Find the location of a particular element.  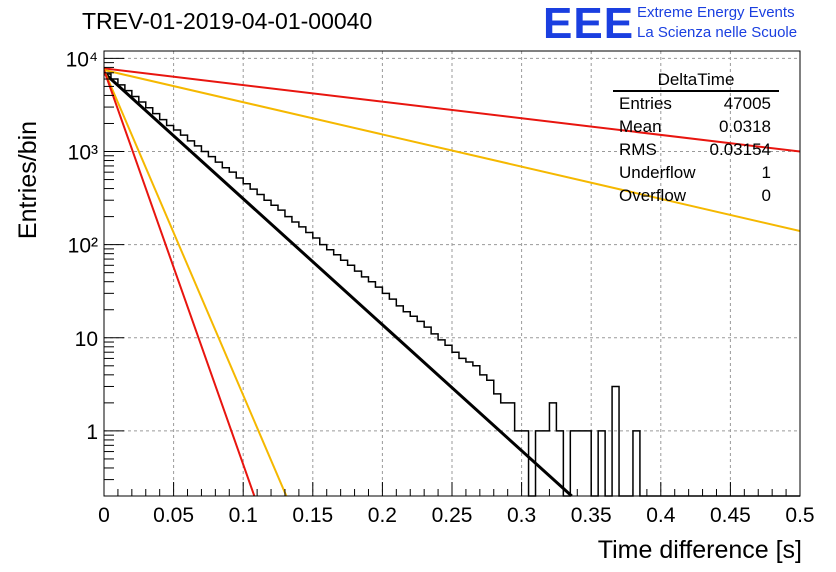

x-tick-label: 0.4 is located at coordinates (661, 515).